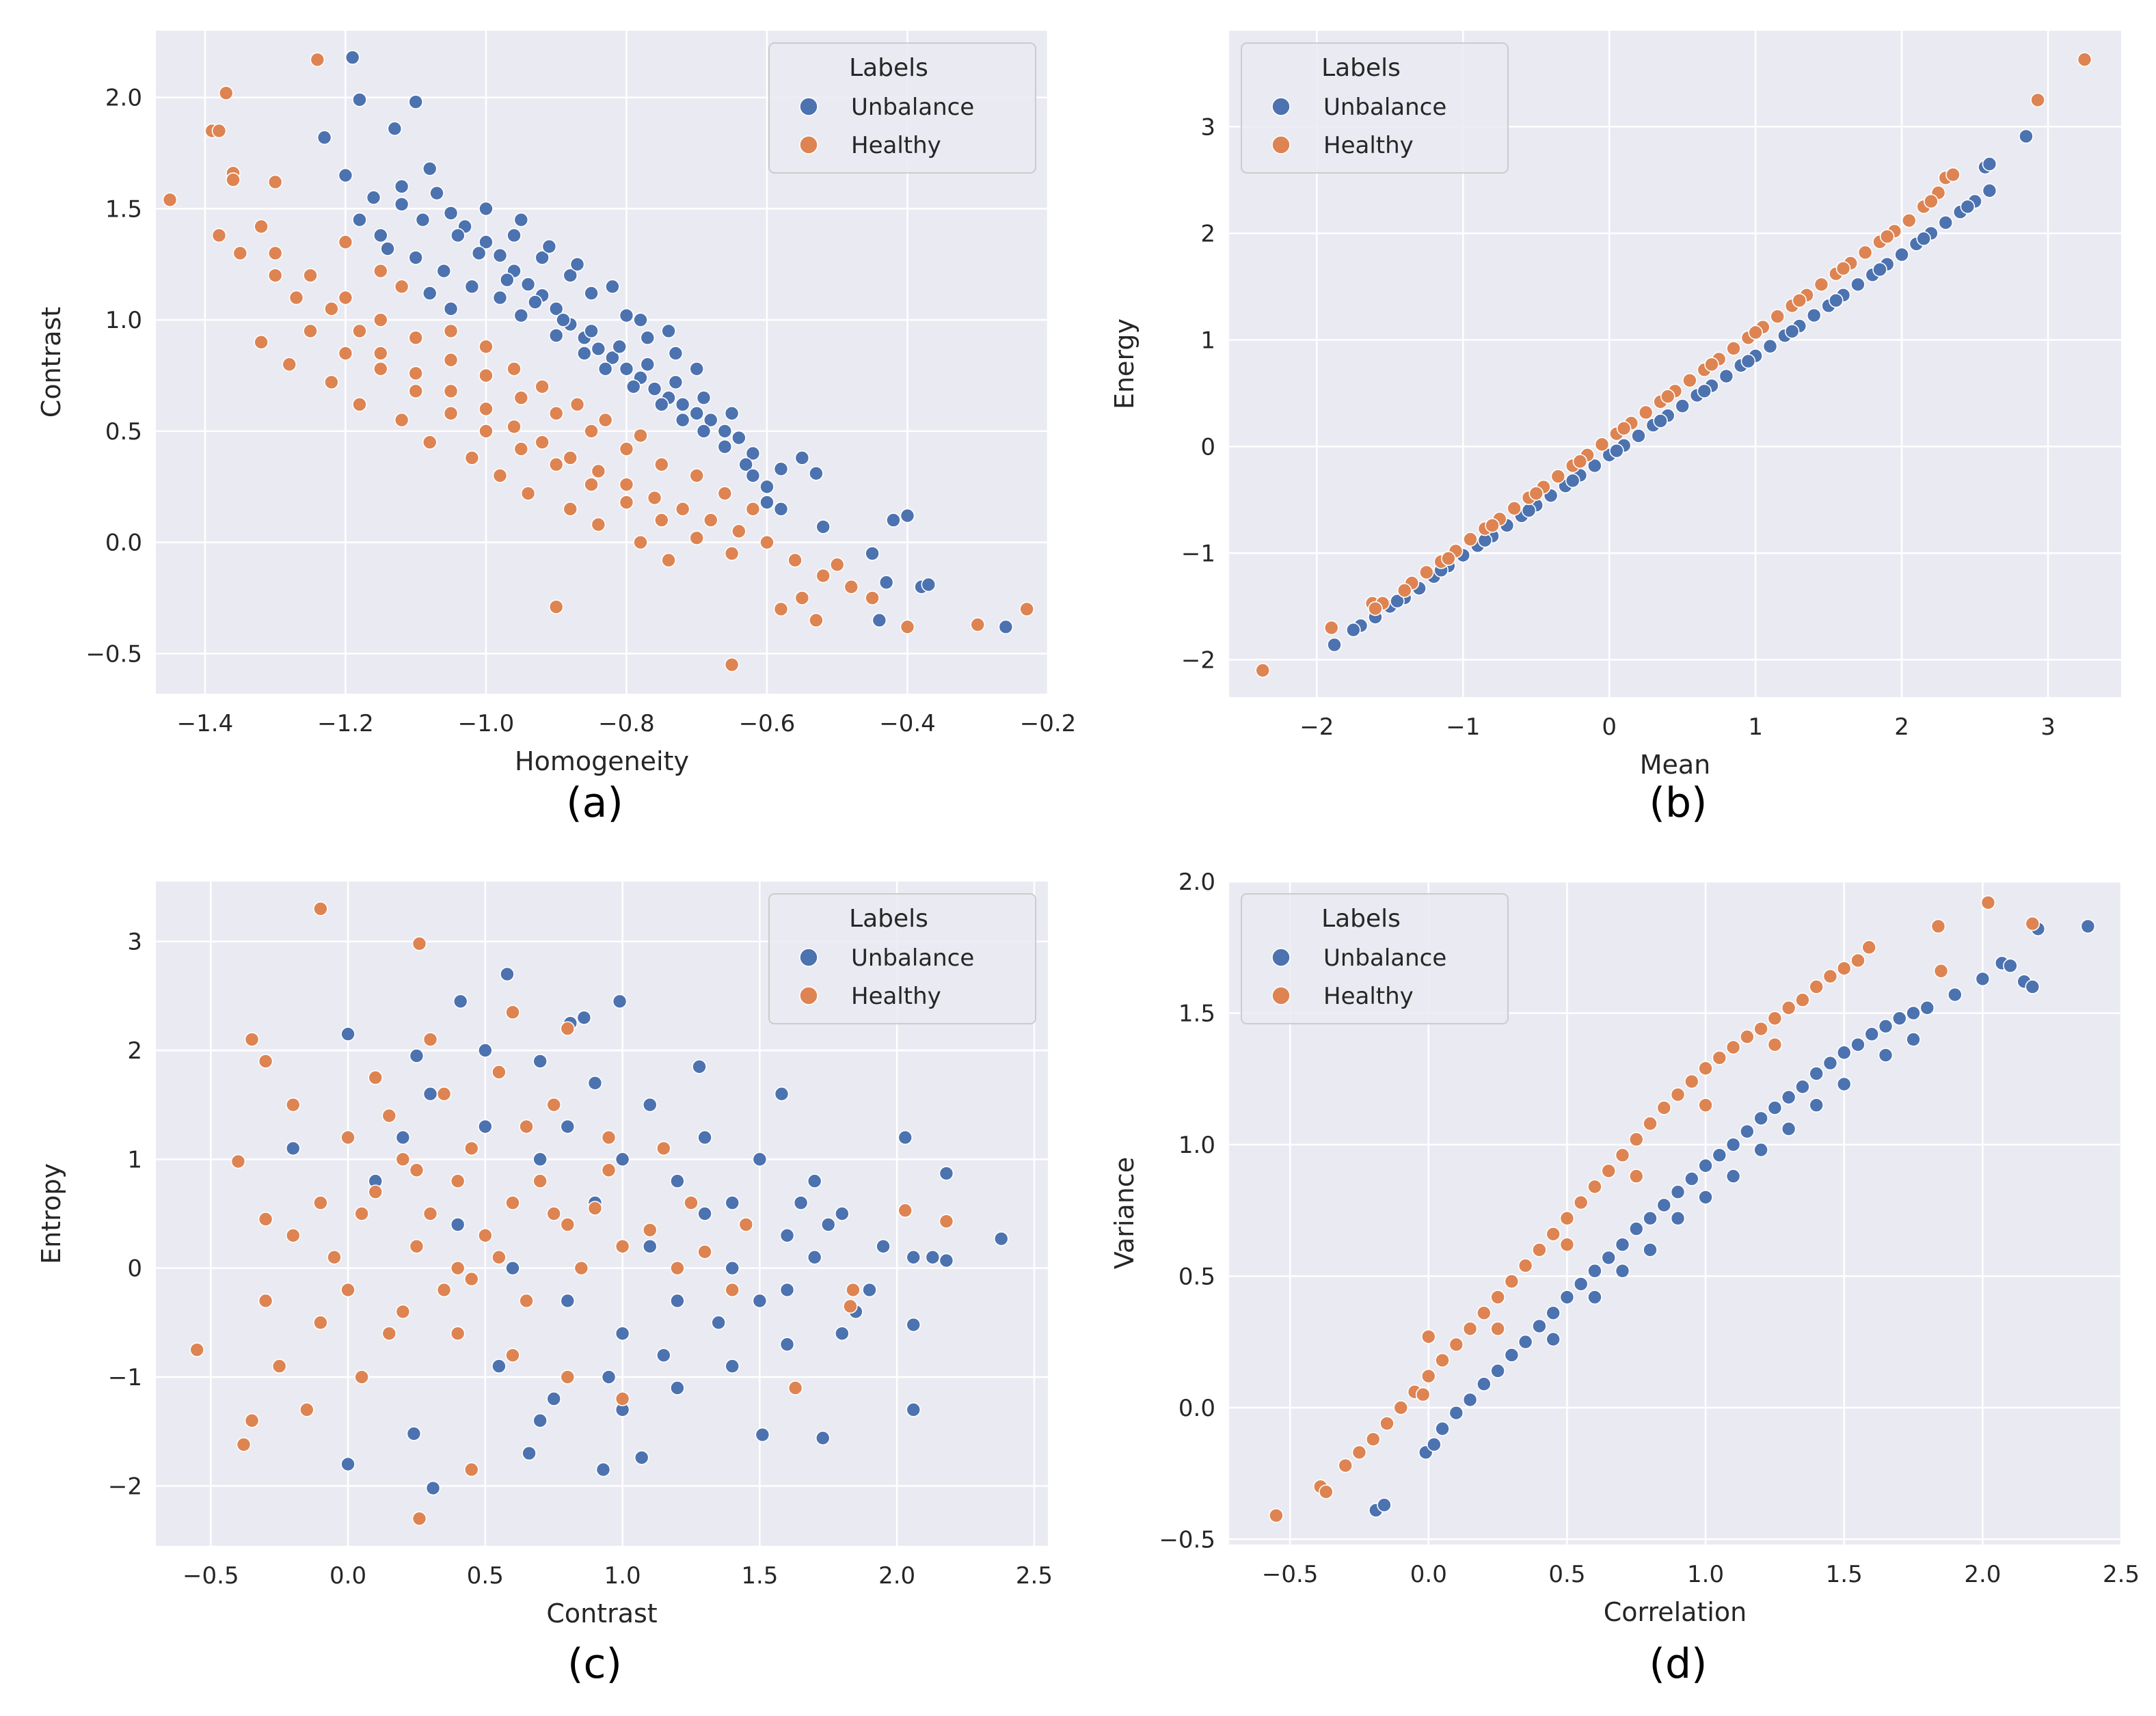 This screenshot has width=2156, height=1716. I want to click on y-tick-label: −1, so click(125, 1377).